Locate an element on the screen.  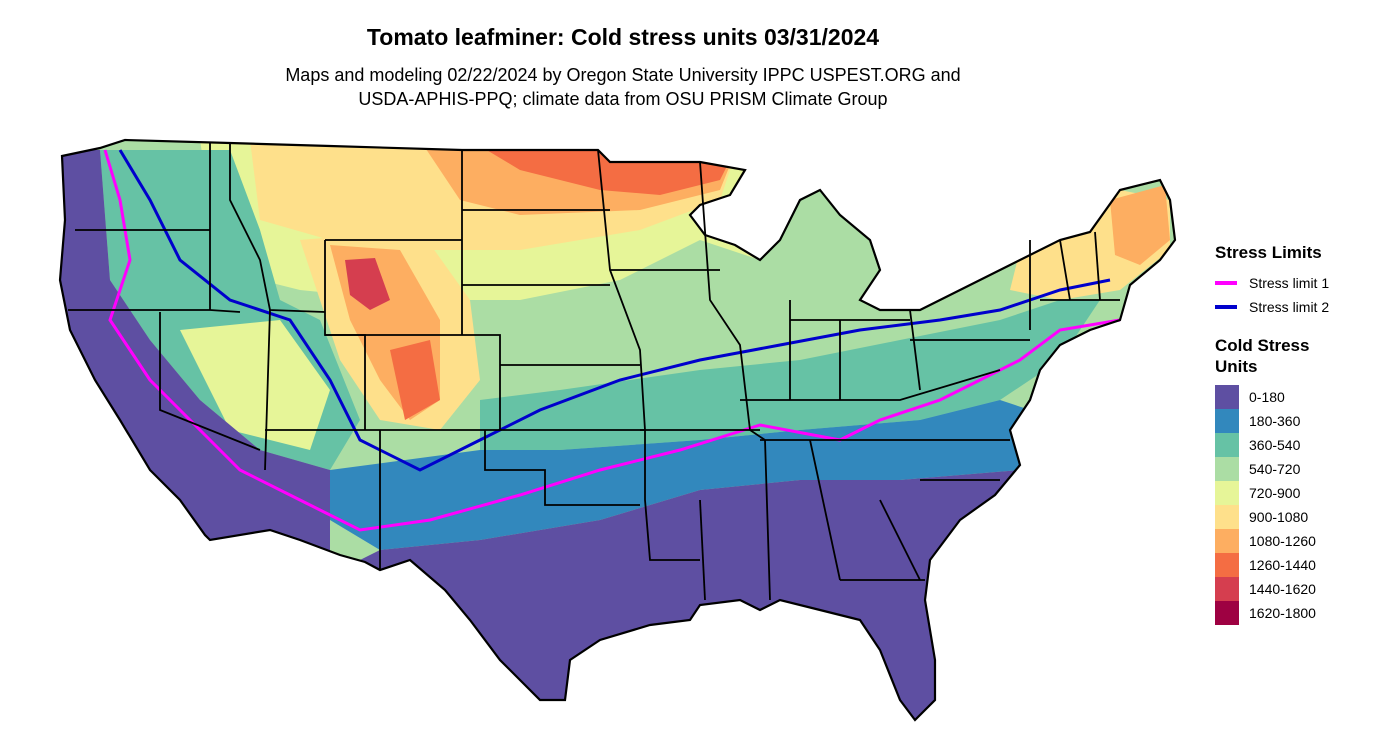
units-item: 1260-1440 is located at coordinates (1305, 565).